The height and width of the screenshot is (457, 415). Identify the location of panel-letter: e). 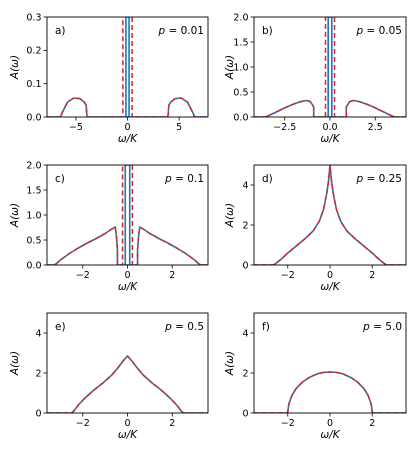
(60, 327).